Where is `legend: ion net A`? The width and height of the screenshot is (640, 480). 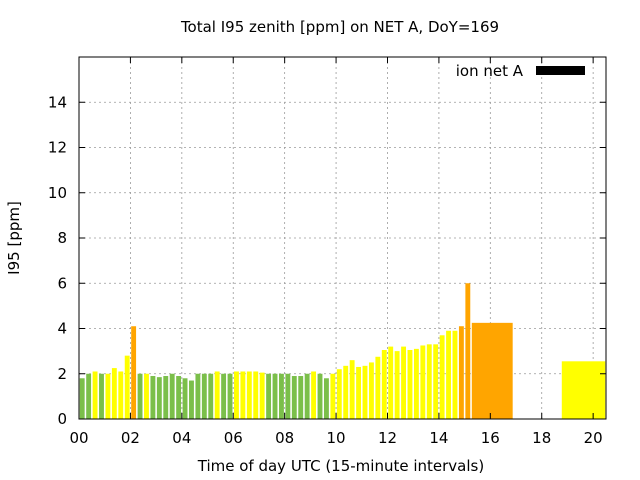 legend: ion net A is located at coordinates (520, 71).